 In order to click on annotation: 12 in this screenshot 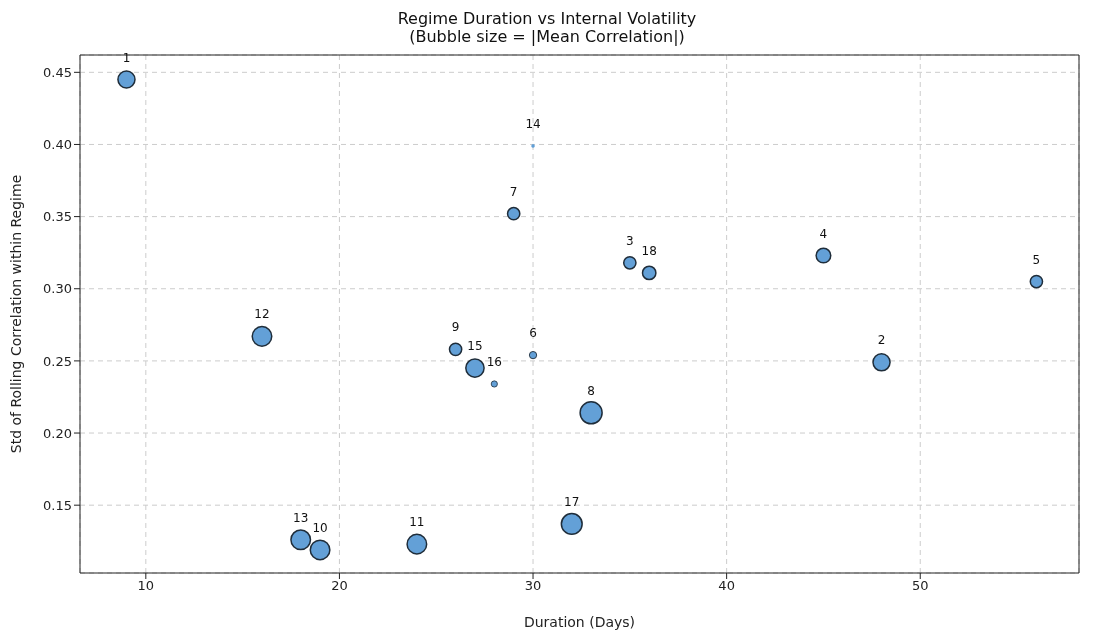, I will do `click(262, 314)`.